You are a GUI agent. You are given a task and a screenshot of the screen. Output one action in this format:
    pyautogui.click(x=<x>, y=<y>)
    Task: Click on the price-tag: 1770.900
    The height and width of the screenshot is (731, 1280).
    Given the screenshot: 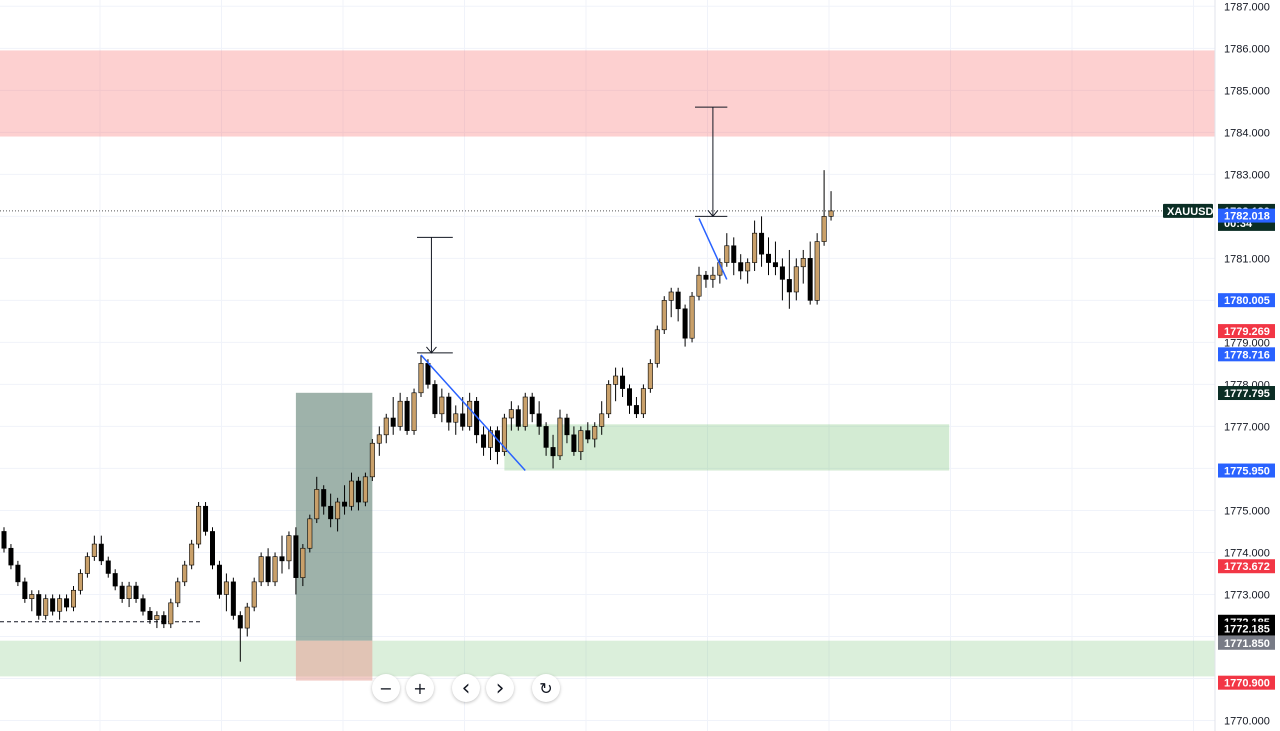 What is the action you would take?
    pyautogui.click(x=1246, y=682)
    